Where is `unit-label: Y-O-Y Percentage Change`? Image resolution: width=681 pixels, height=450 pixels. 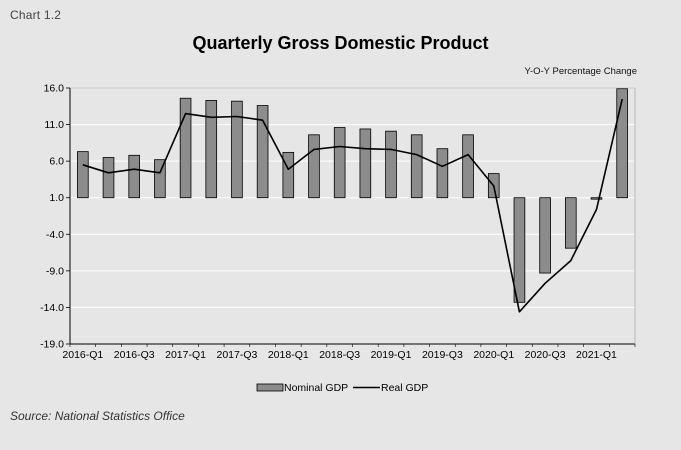 unit-label: Y-O-Y Percentage Change is located at coordinates (581, 71).